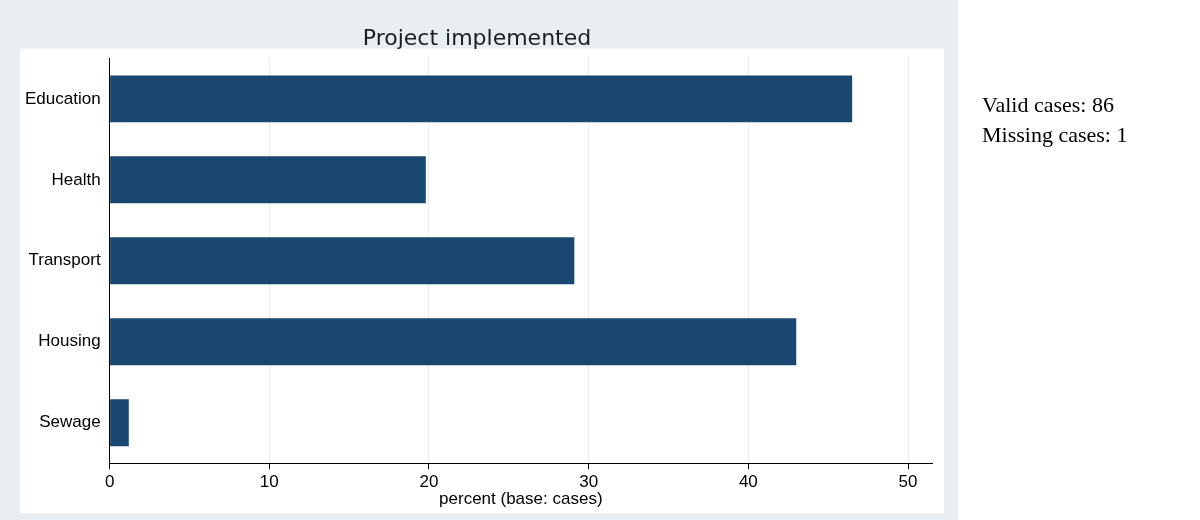 The image size is (1200, 520). What do you see at coordinates (477, 37) in the screenshot?
I see `chart-title: Project implemented` at bounding box center [477, 37].